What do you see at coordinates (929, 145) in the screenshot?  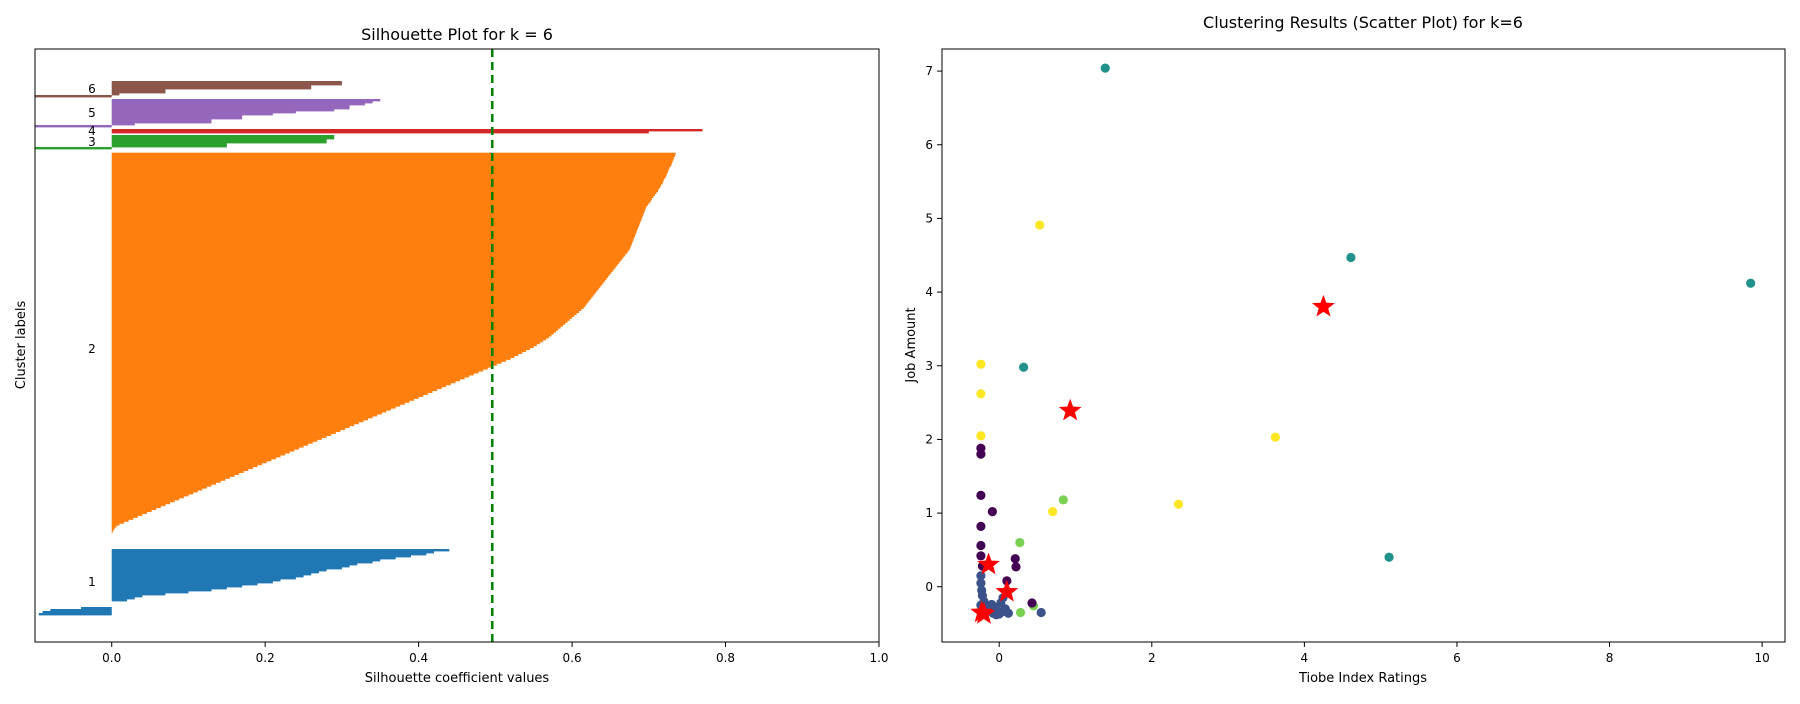 I see `scatter-y-tick-label: 6` at bounding box center [929, 145].